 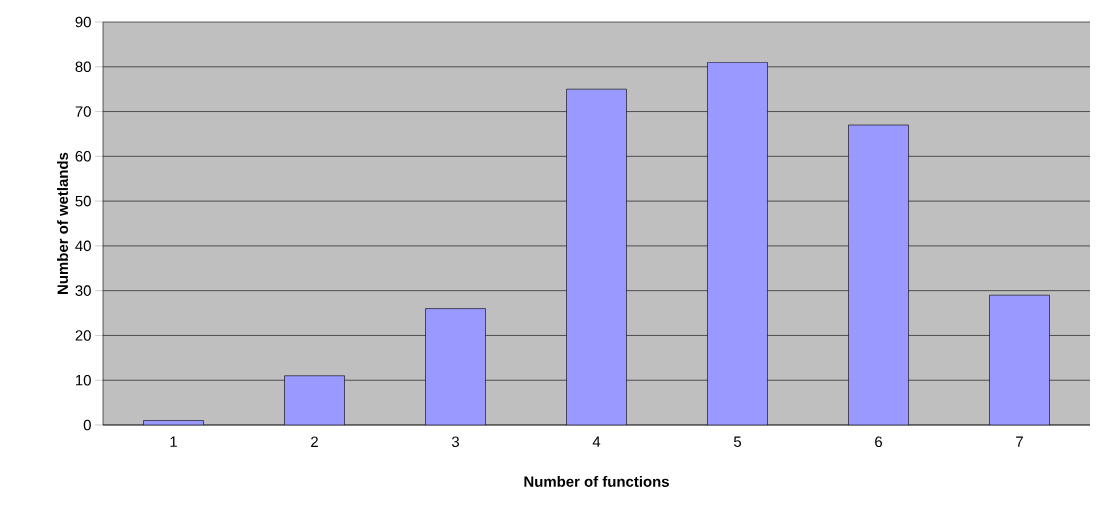 What do you see at coordinates (879, 442) in the screenshot?
I see `x-tick-label: 6` at bounding box center [879, 442].